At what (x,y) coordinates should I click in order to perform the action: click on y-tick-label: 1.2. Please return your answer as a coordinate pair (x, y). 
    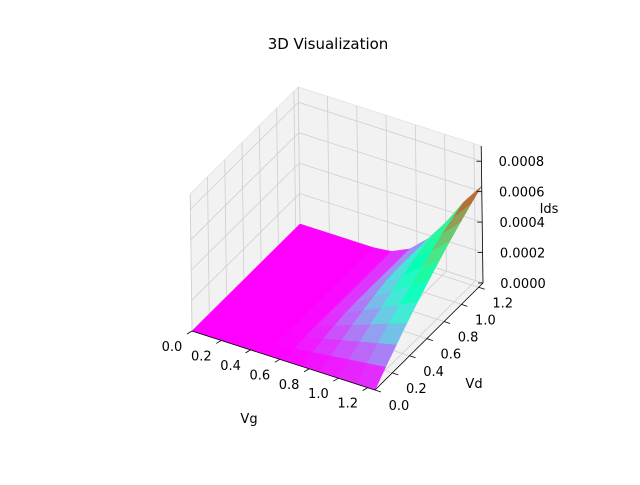
    Looking at the image, I should click on (502, 303).